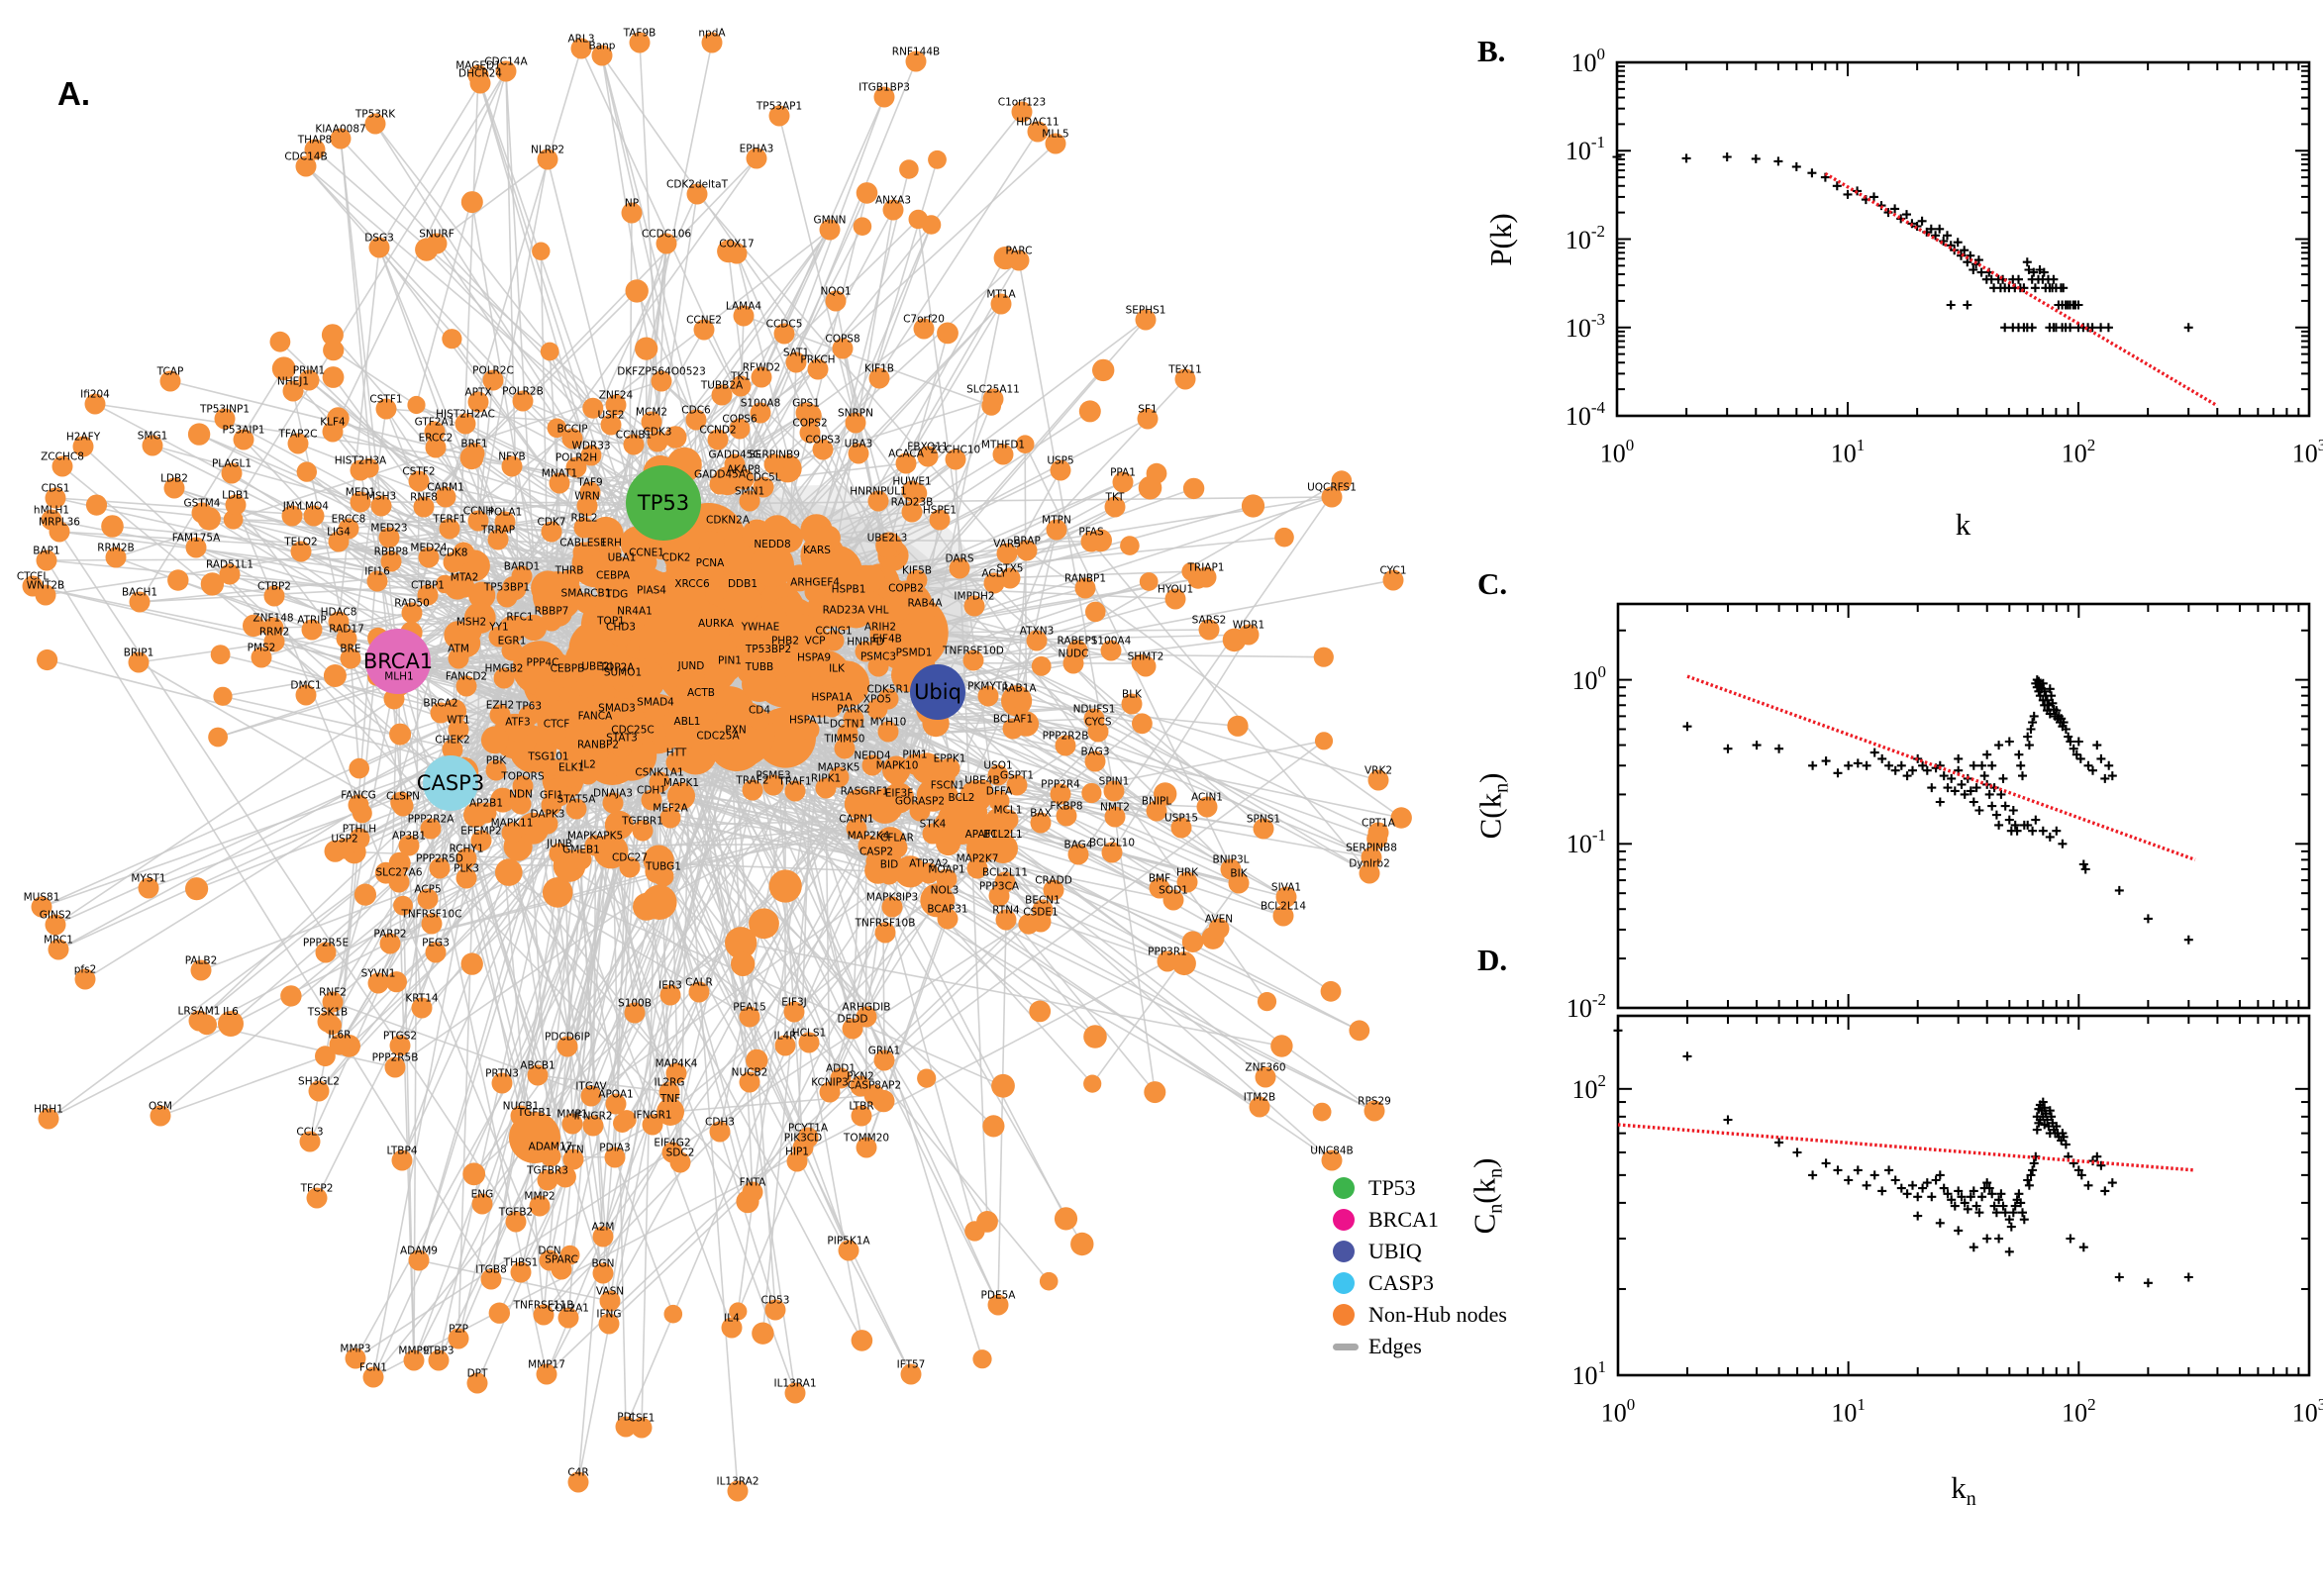 This screenshot has height=1596, width=2323. What do you see at coordinates (640, 34) in the screenshot?
I see `svg-text: TAF9B` at bounding box center [640, 34].